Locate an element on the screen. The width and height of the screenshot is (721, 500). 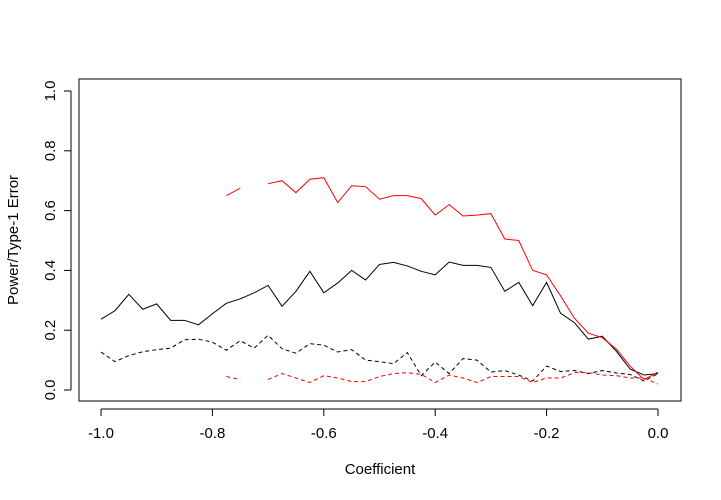
x-tick-label: 0.0 is located at coordinates (658, 433).